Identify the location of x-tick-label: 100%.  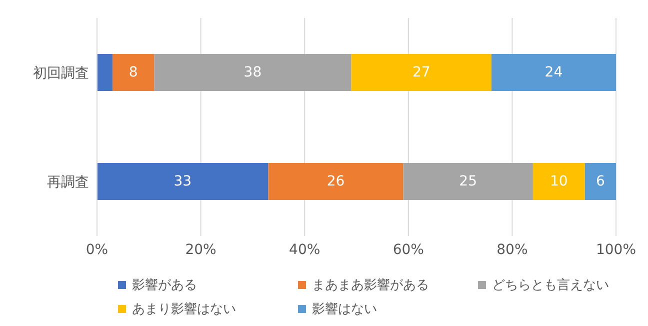
(616, 250).